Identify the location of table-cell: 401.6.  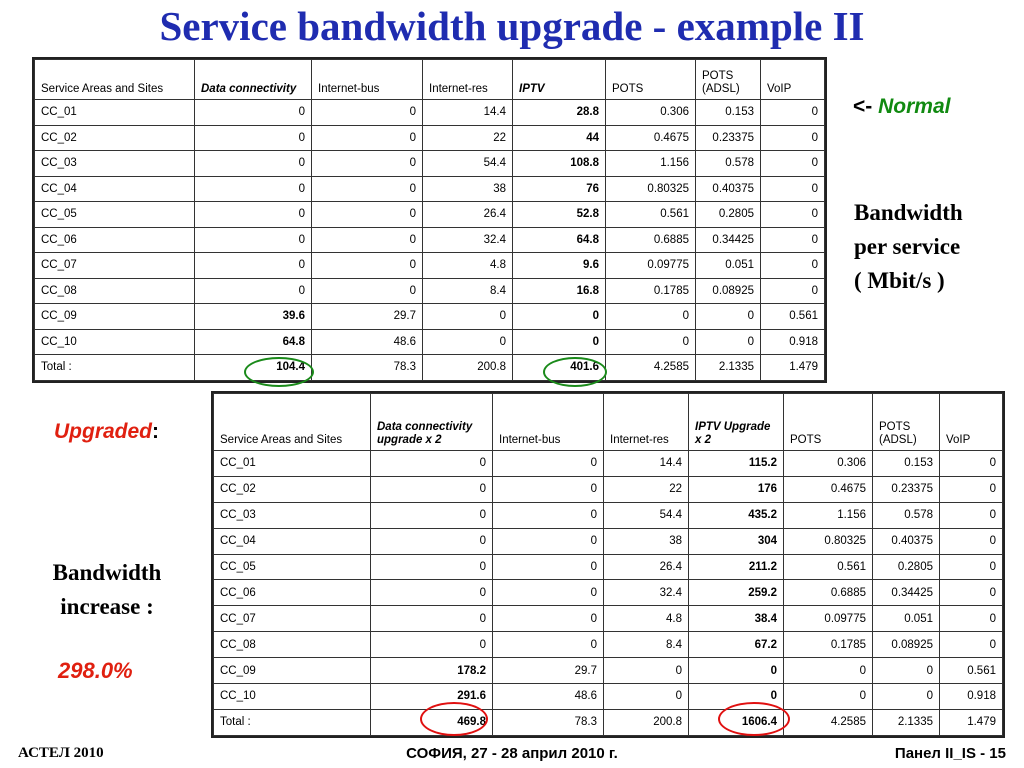
(559, 367).